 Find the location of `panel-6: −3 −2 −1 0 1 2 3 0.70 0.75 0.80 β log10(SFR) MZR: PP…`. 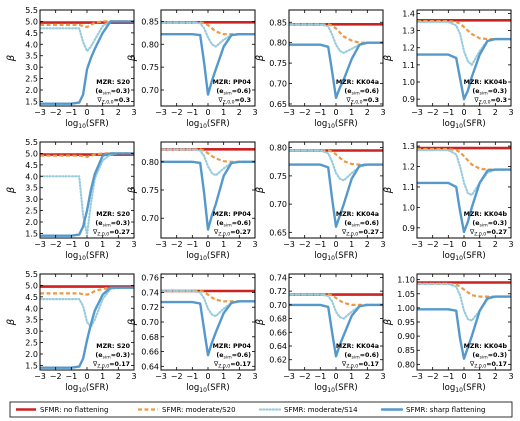

panel-6: −3 −2 −1 0 1 2 3 0.70 0.75 0.80 β log10(SFR) MZR: PP… is located at coordinates (192, 201).